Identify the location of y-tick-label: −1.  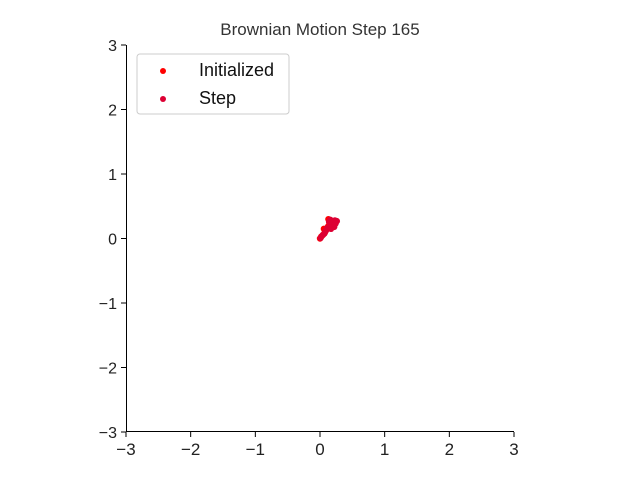
(108, 304).